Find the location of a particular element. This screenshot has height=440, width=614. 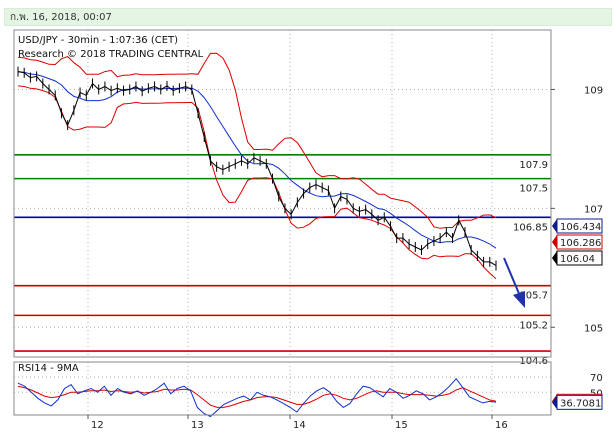

price-badge-value: 106.04 is located at coordinates (577, 259).